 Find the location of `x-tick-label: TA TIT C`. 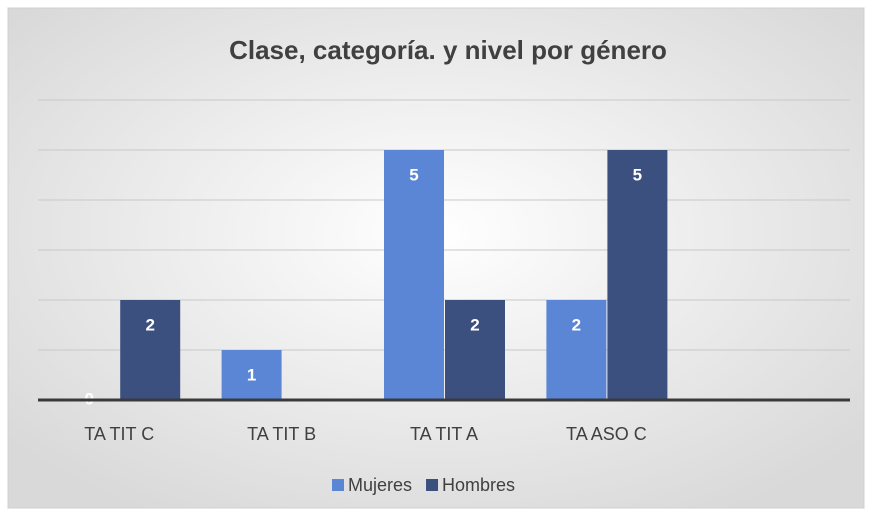

x-tick-label: TA TIT C is located at coordinates (119, 434).